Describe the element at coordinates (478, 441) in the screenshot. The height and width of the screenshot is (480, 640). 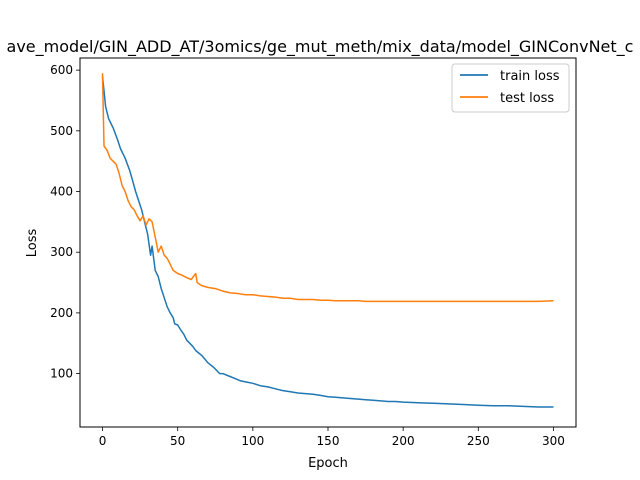
I see `x-tick-label: 250` at that location.